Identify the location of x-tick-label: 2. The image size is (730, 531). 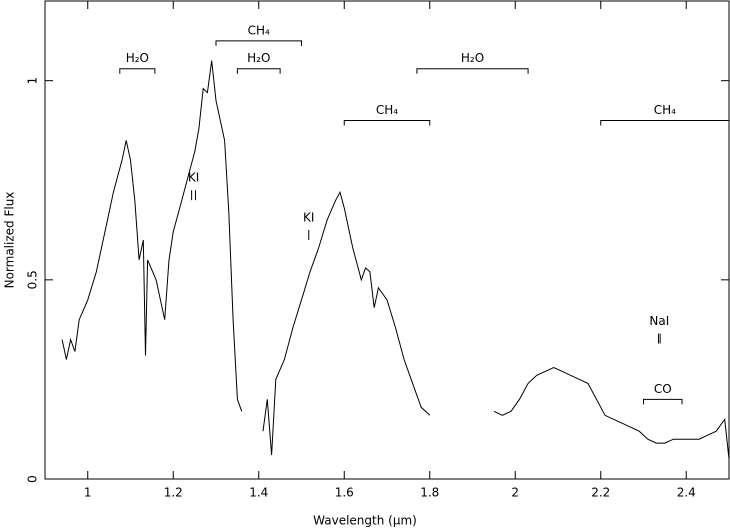
(515, 493).